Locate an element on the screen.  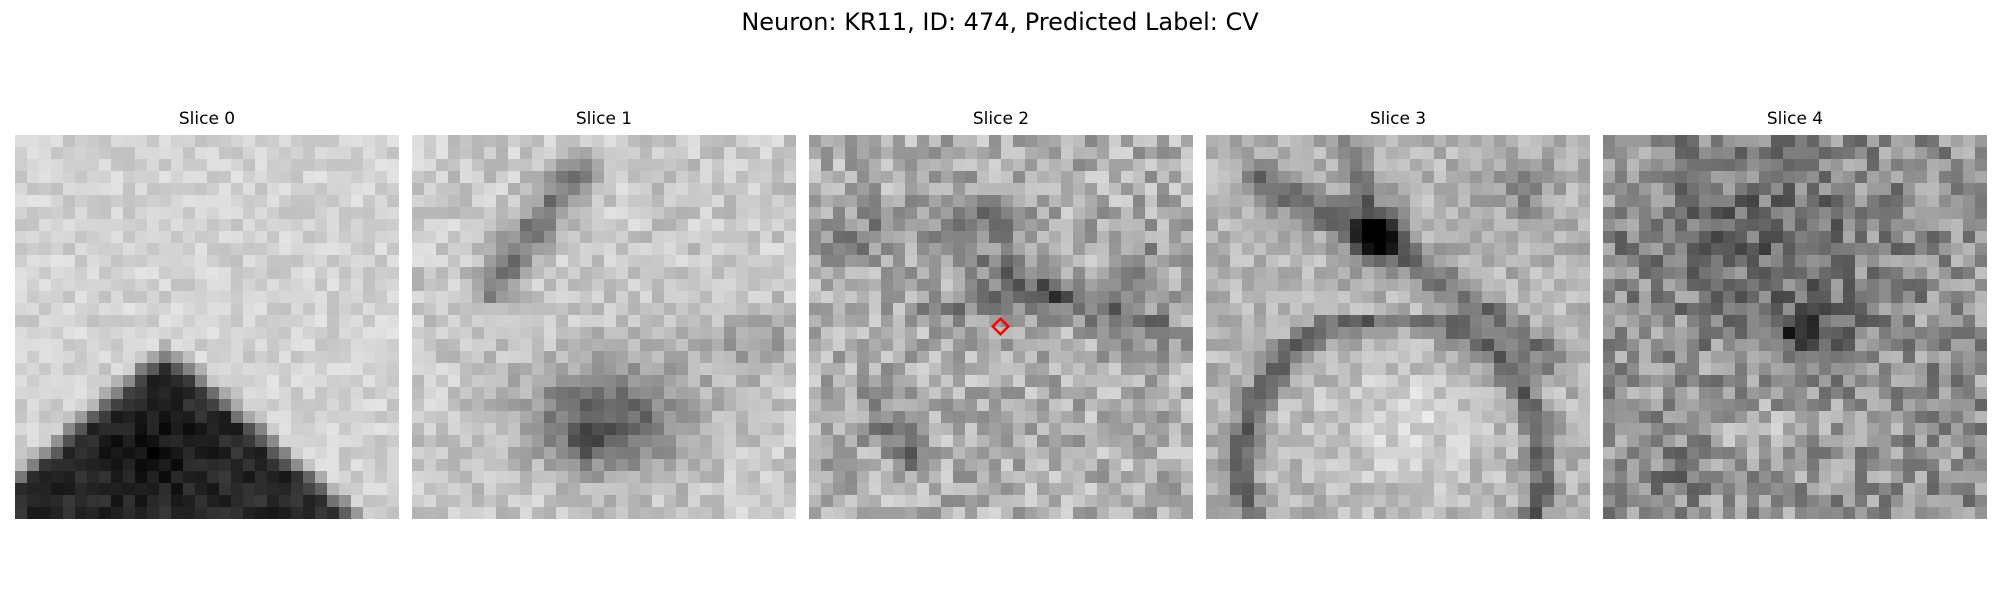
slice-title: Slice 1 is located at coordinates (604, 119).